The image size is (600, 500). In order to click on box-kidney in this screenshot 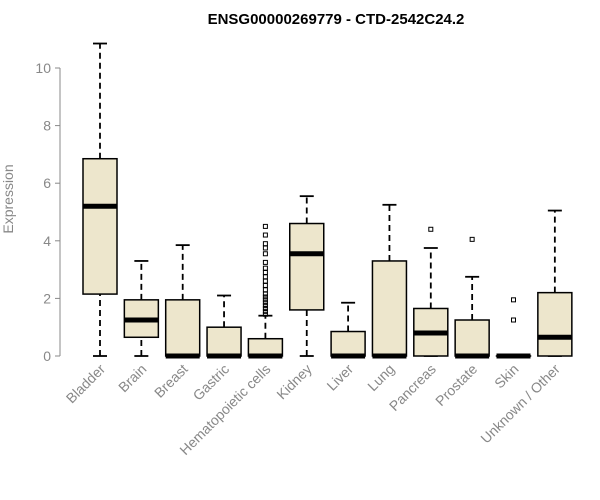, I will do `click(307, 276)`.